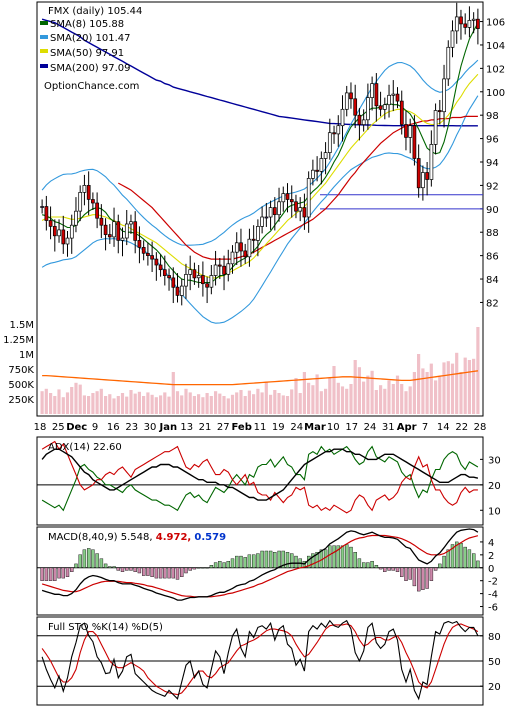  What do you see at coordinates (168, 427) in the screenshot?
I see `date-tick-label: Jan` at bounding box center [168, 427].